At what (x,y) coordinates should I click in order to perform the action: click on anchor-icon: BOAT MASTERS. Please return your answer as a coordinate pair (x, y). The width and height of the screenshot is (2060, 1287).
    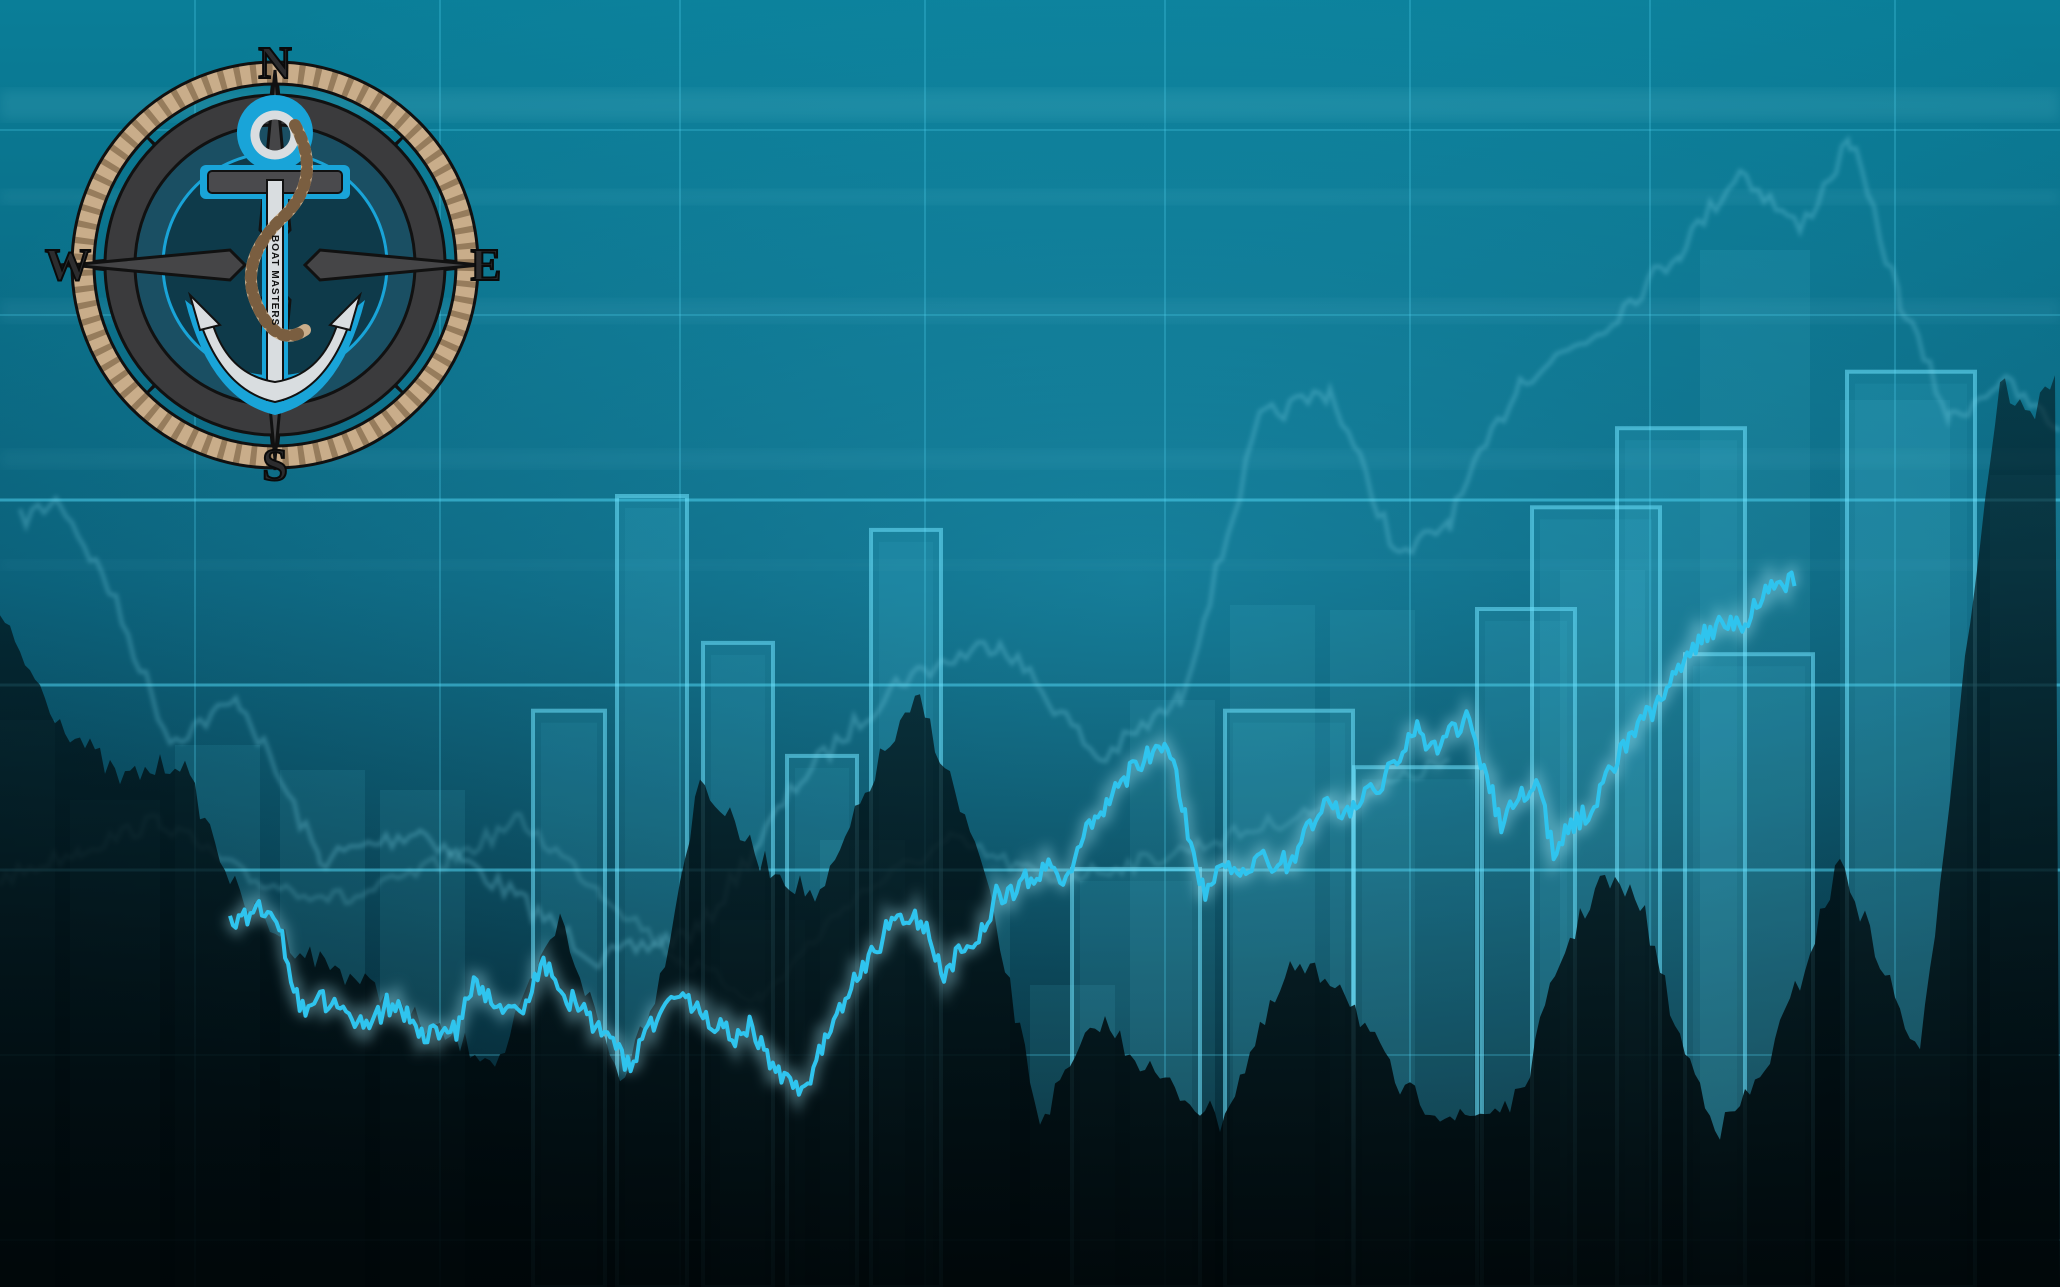
    Looking at the image, I should click on (275, 255).